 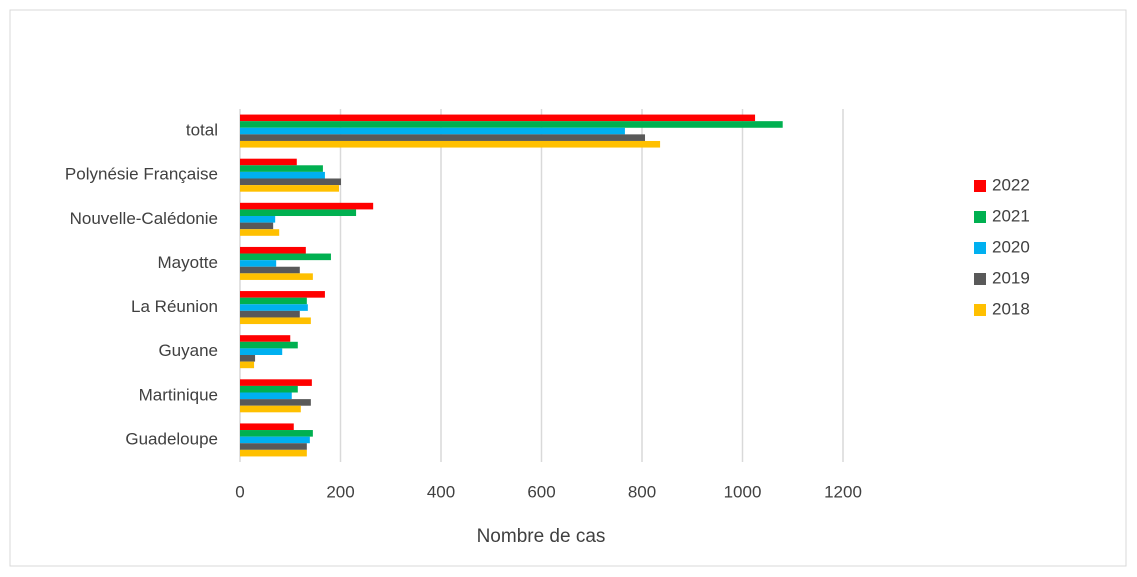 I want to click on y-tick-label: Nouvelle-Calédonie, so click(x=144, y=218).